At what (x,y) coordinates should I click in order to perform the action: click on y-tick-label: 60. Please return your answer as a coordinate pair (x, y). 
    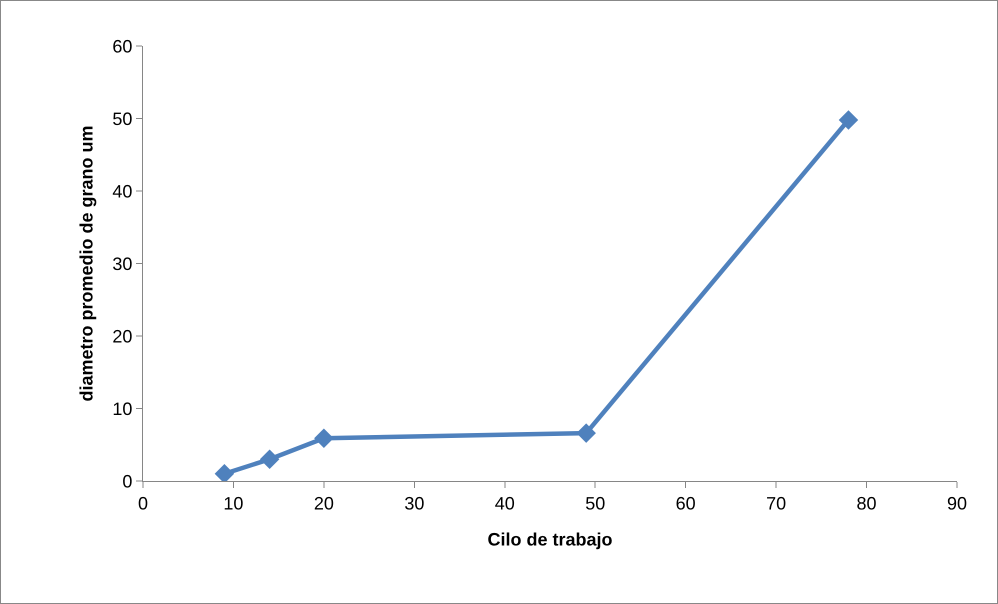
    Looking at the image, I should click on (122, 46).